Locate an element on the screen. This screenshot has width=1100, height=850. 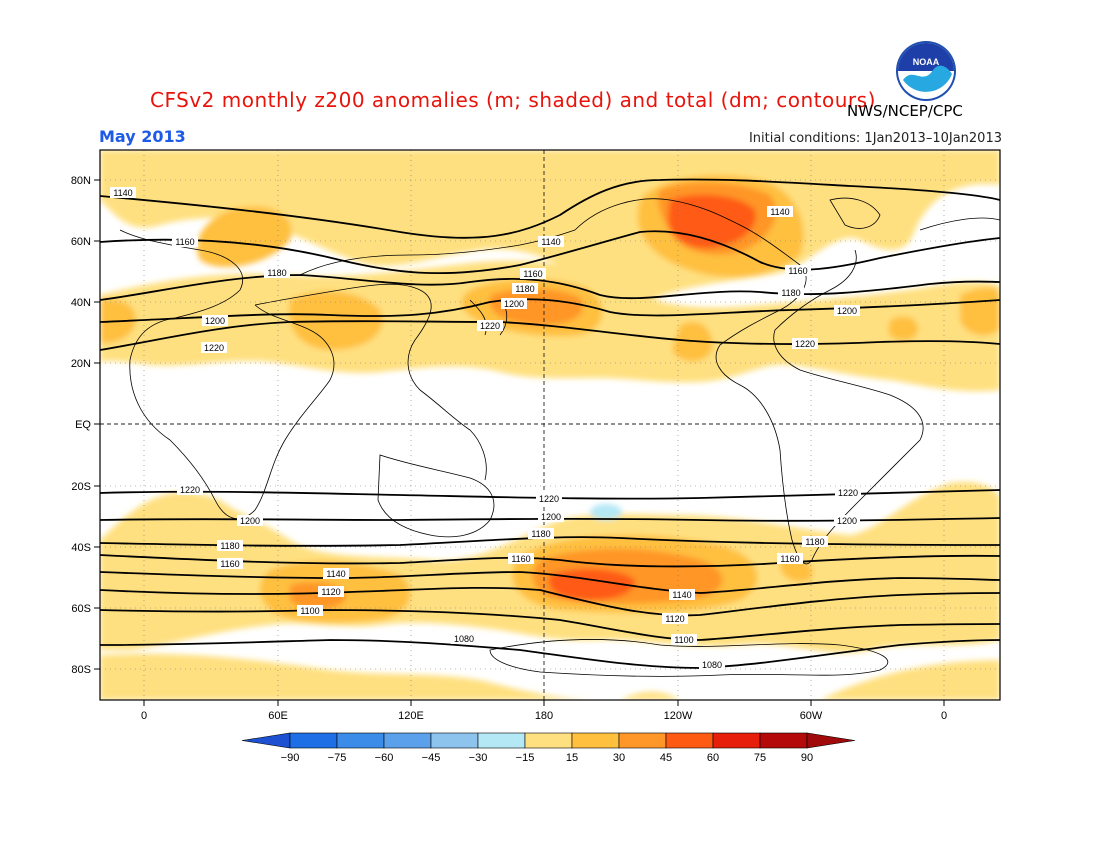
lon-label: 120W is located at coordinates (678, 716).